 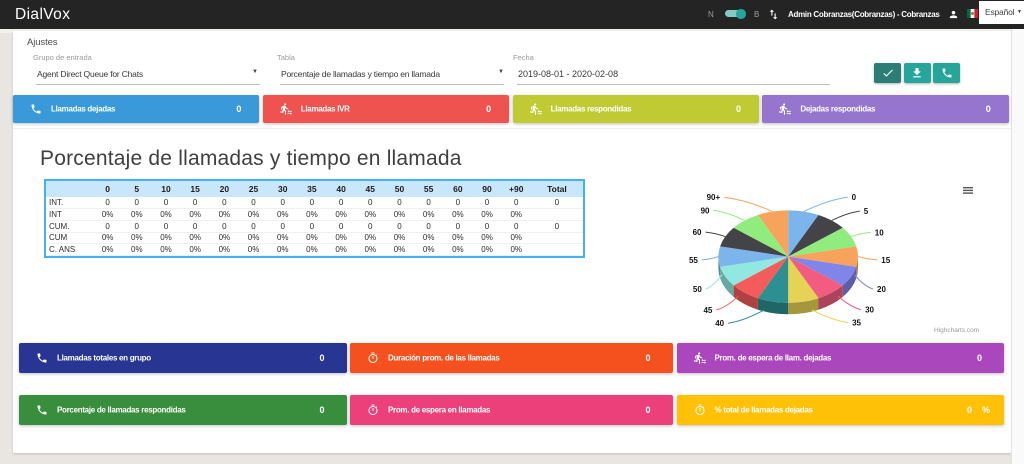 What do you see at coordinates (856, 322) in the screenshot?
I see `svg-text: 35` at bounding box center [856, 322].